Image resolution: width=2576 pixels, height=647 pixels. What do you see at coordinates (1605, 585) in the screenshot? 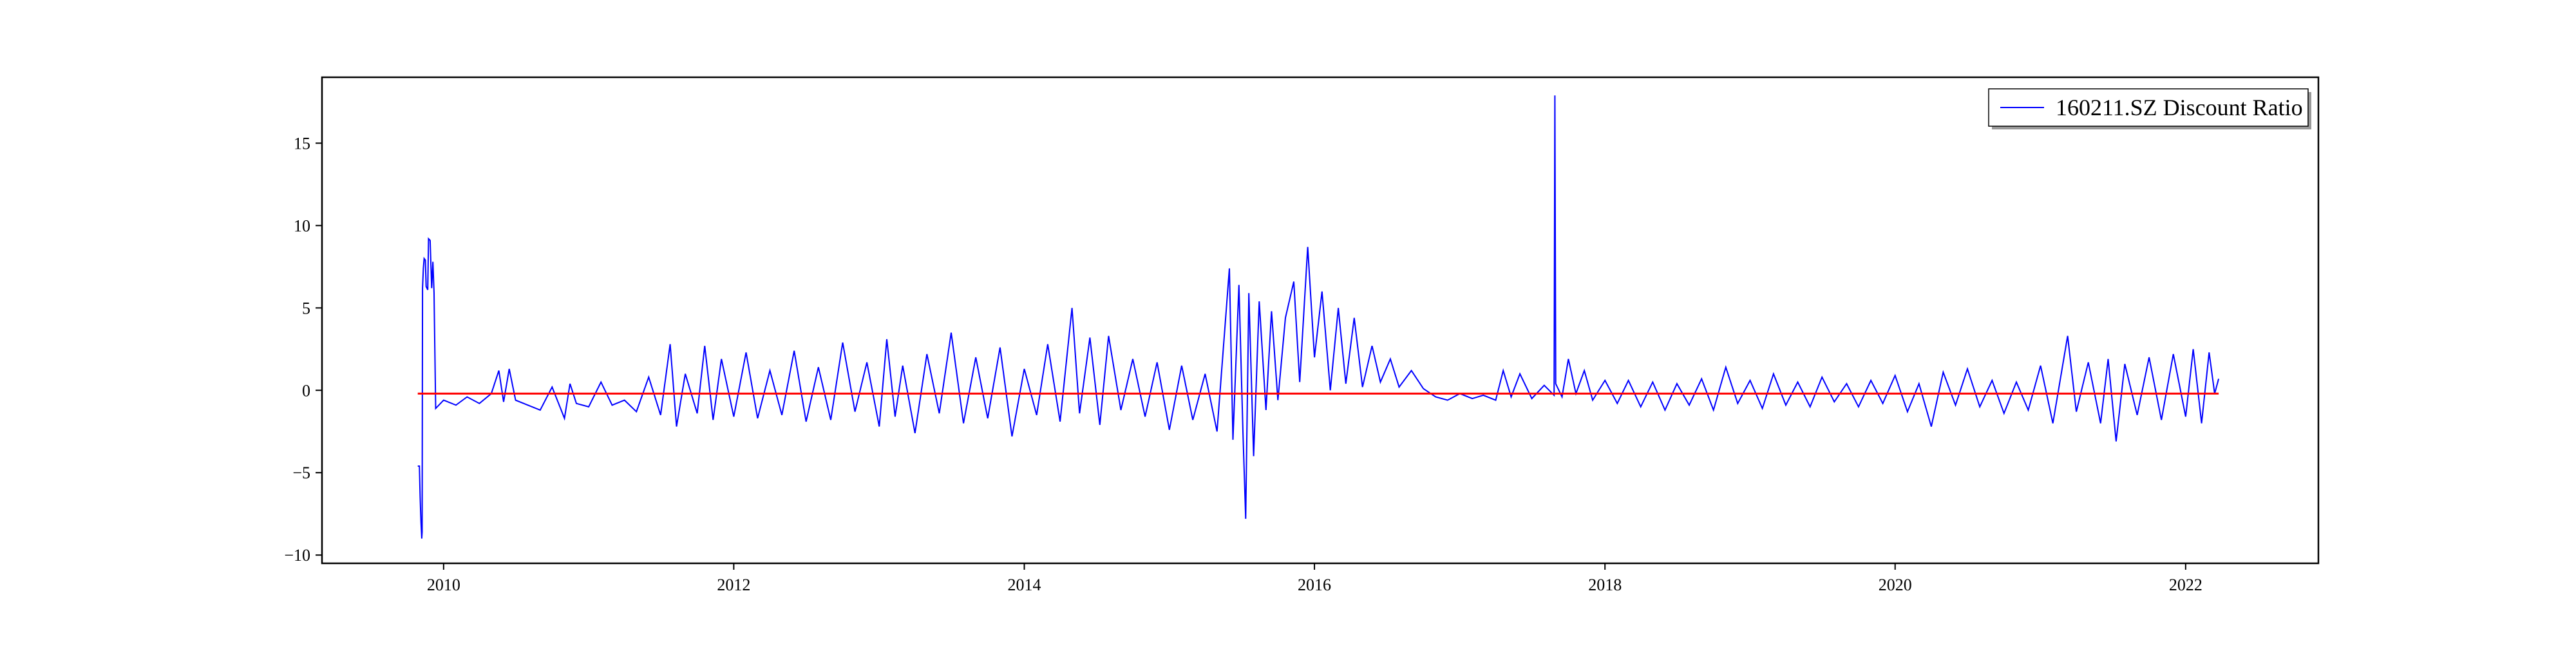
I see `x-tick-label: 2018` at bounding box center [1605, 585].